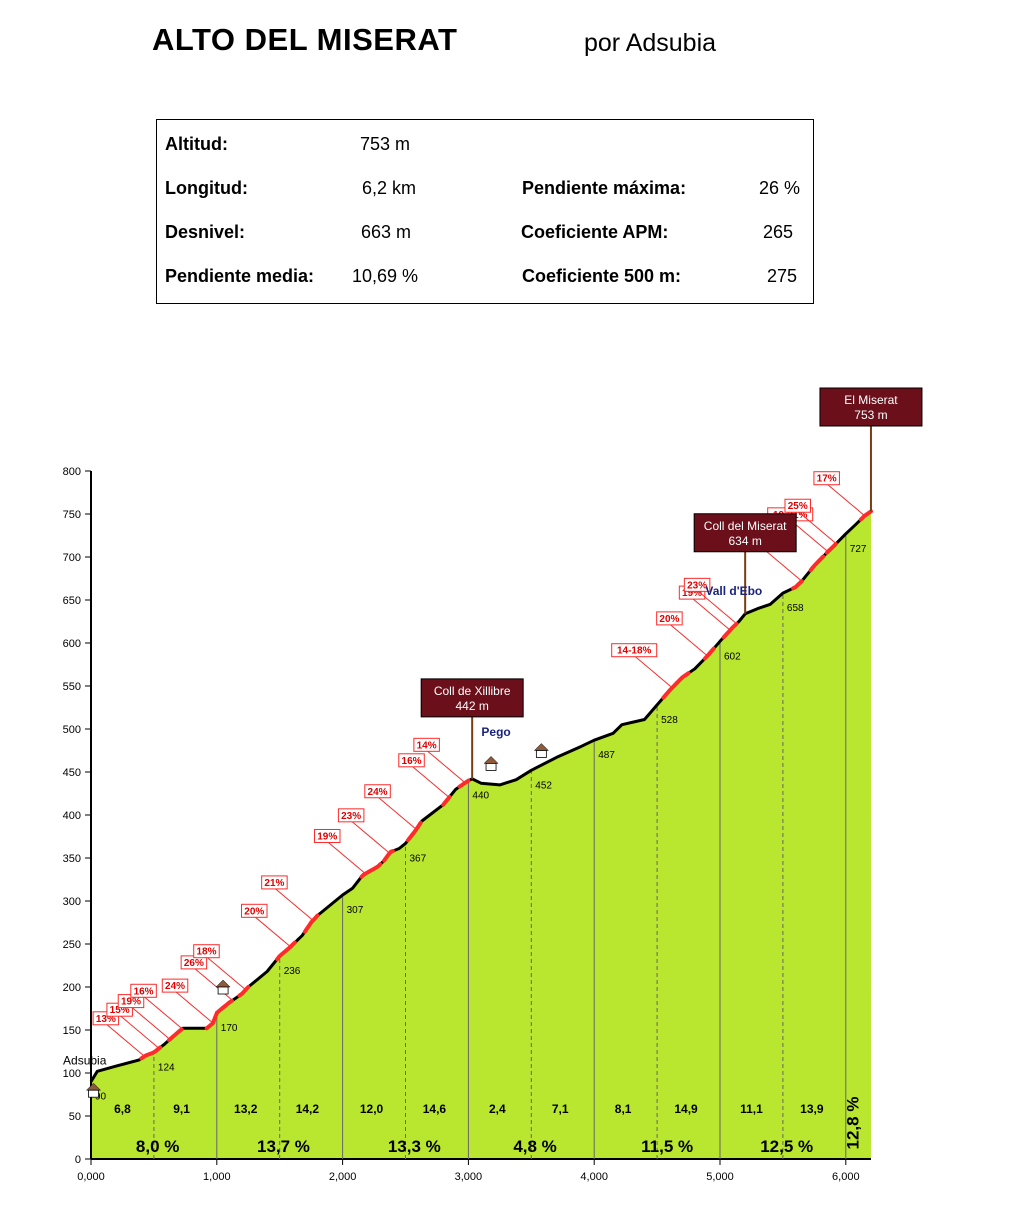 The width and height of the screenshot is (1020, 1210). What do you see at coordinates (667, 1146) in the screenshot?
I see `km-average-label: 11,5 %` at bounding box center [667, 1146].